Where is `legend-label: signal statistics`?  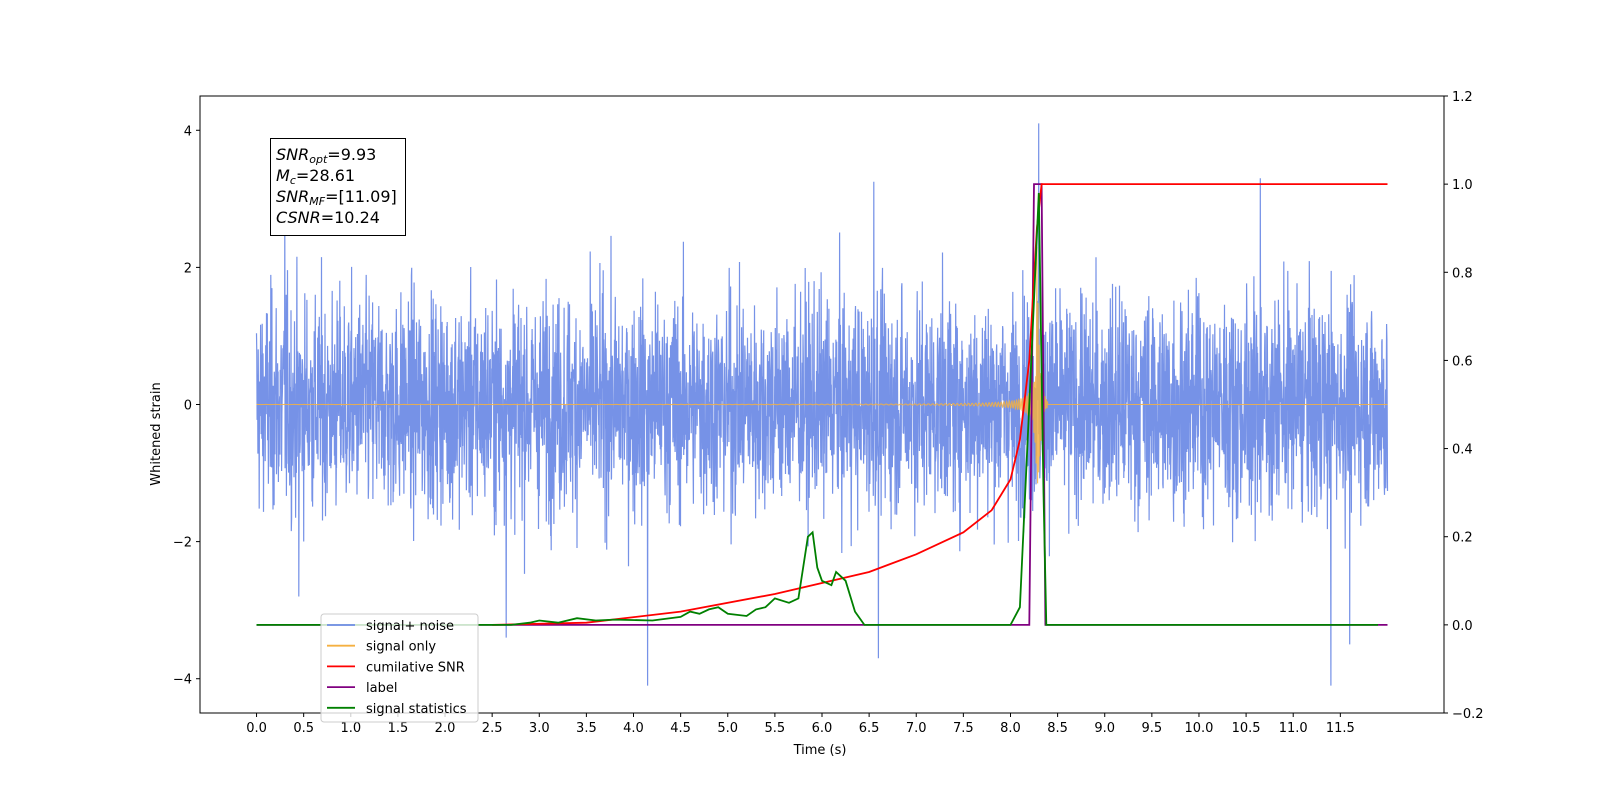 legend-label: signal statistics is located at coordinates (416, 709).